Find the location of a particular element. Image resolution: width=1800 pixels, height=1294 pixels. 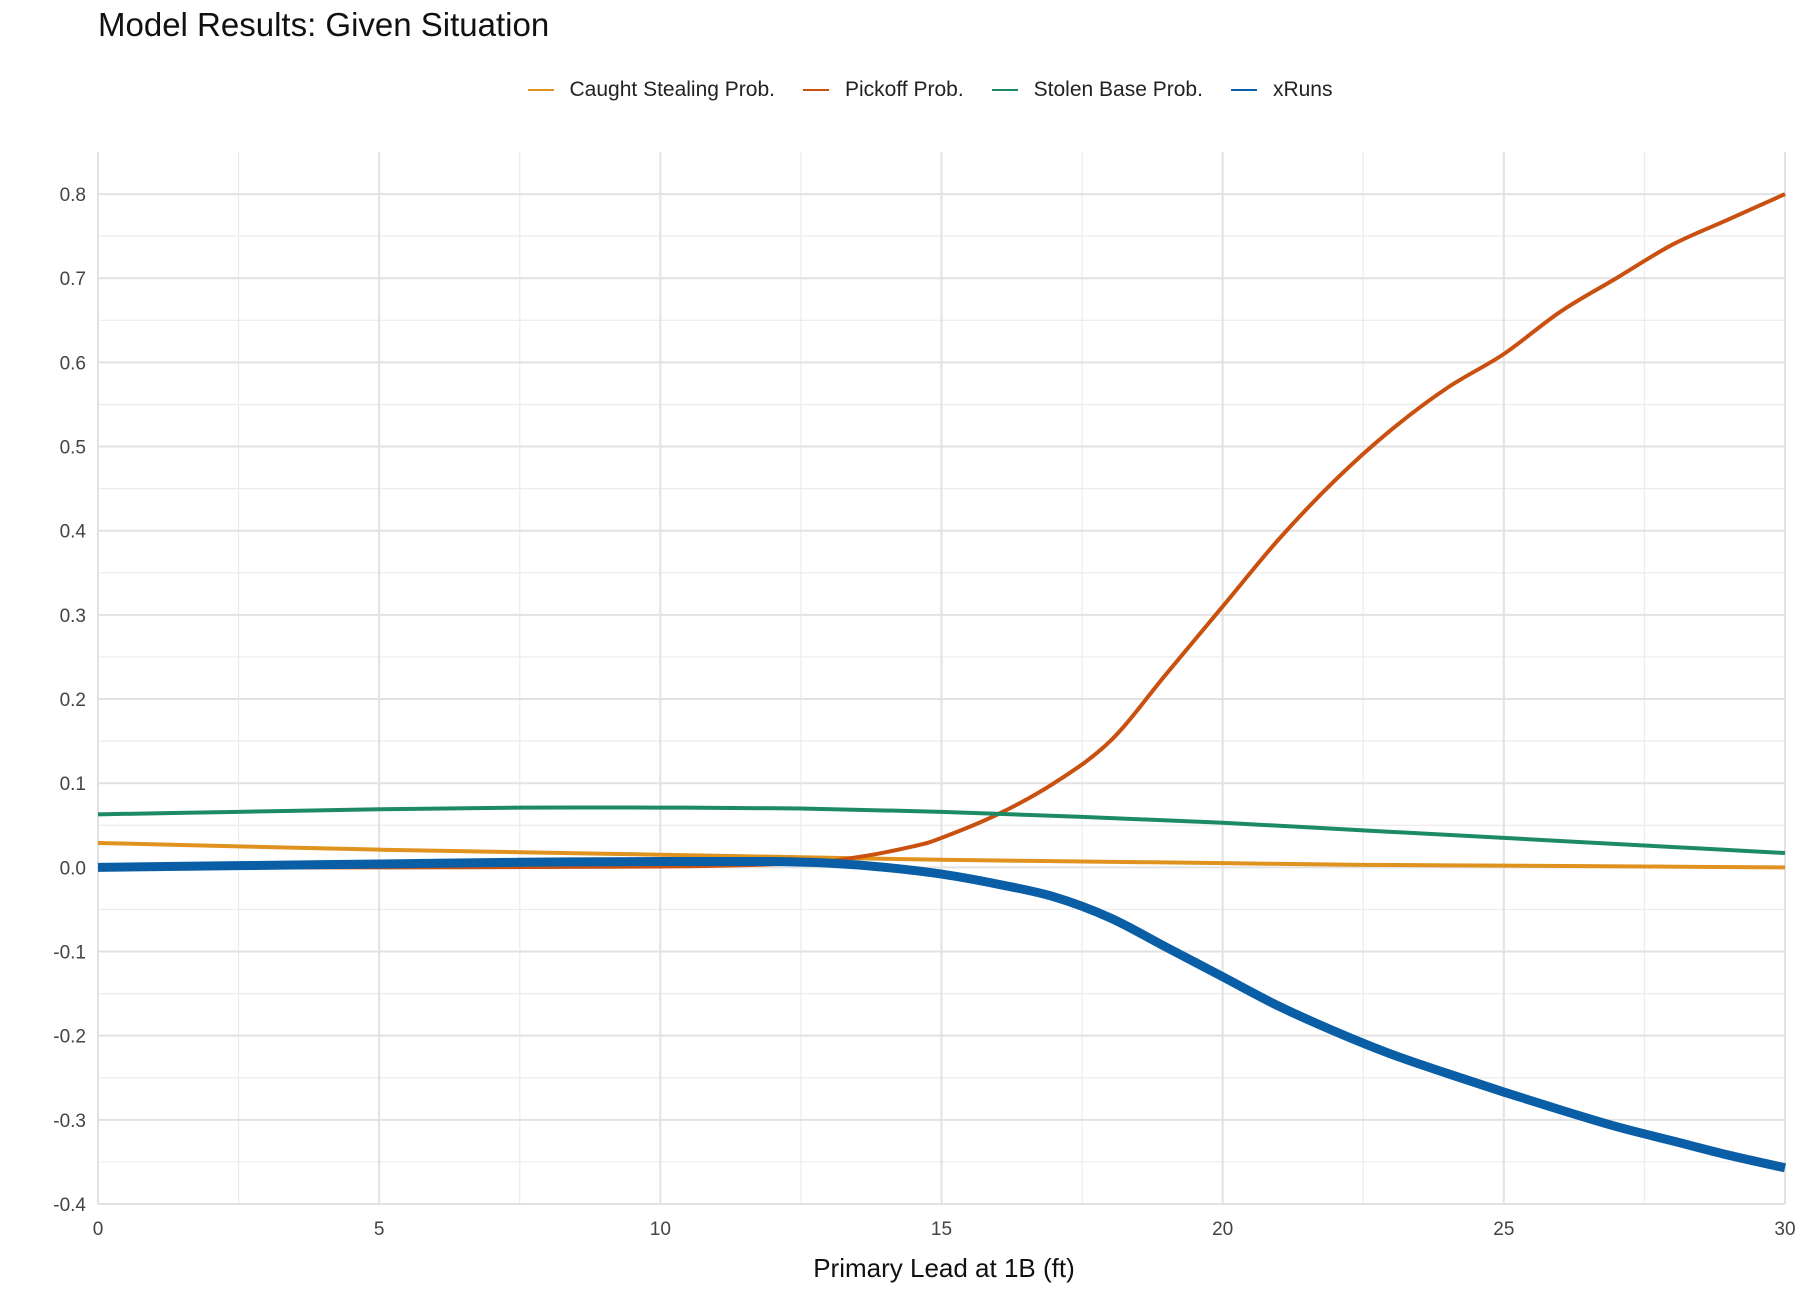

x-tick-label: 20 is located at coordinates (1222, 1229).